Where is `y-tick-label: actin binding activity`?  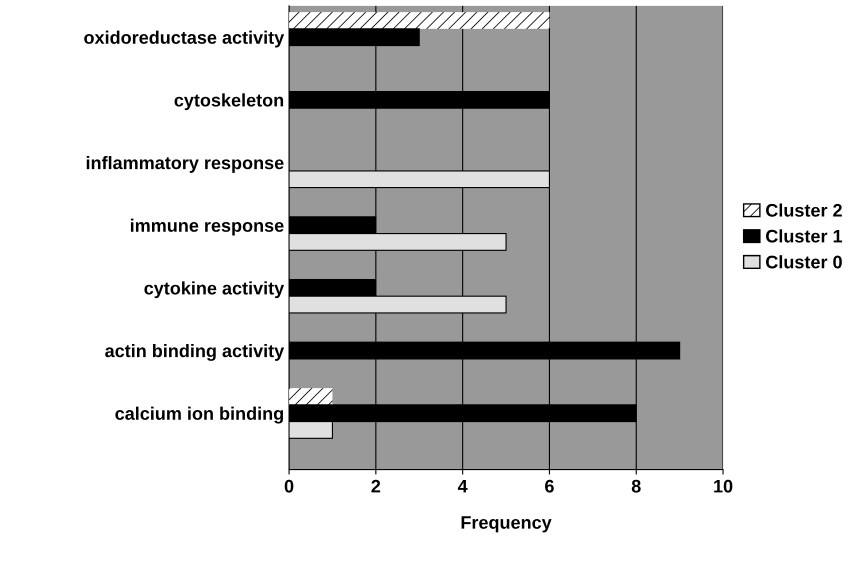
y-tick-label: actin binding activity is located at coordinates (194, 352).